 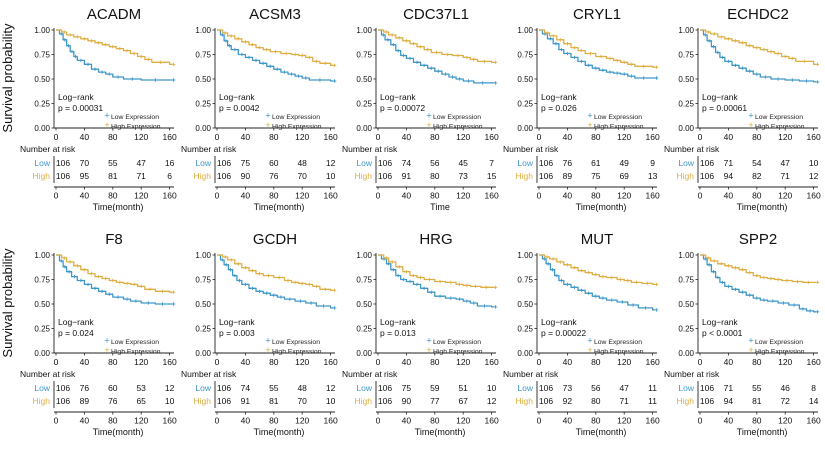 What do you see at coordinates (246, 401) in the screenshot?
I see `risk-value: 91` at bounding box center [246, 401].